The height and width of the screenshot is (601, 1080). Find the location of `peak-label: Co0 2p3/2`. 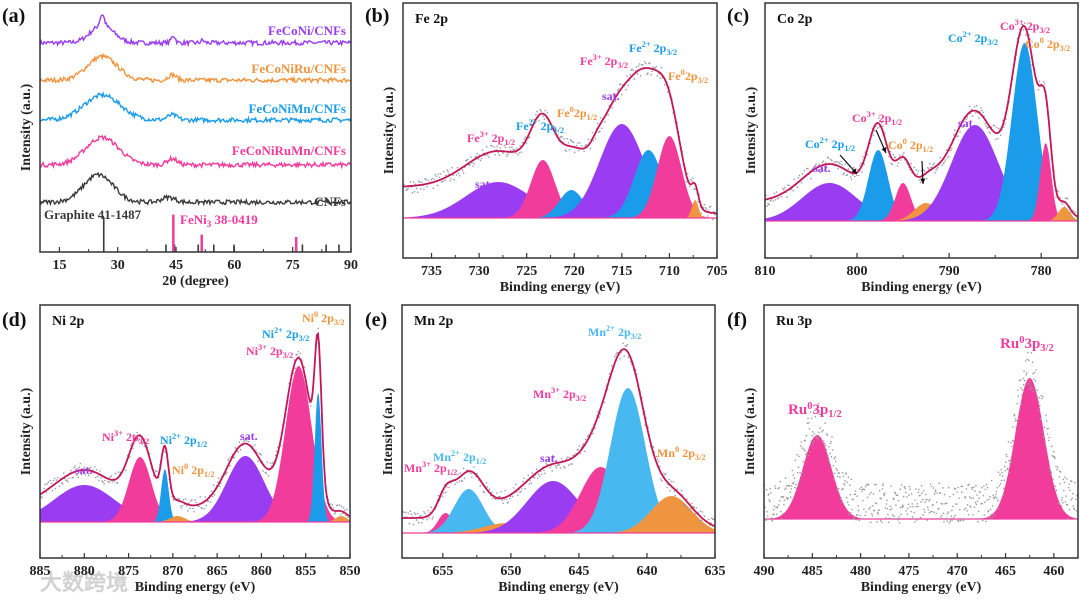

peak-label: Co0 2p3/2 is located at coordinates (1047, 44).